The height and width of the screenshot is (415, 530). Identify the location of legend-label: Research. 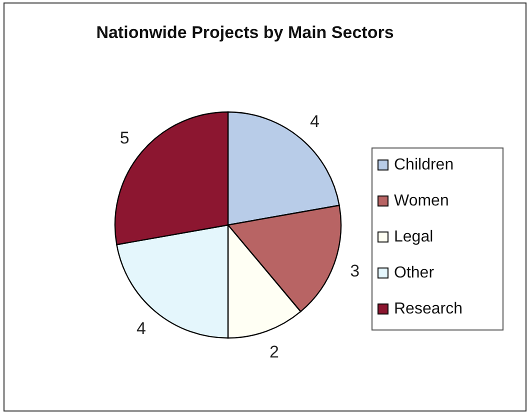
(428, 309).